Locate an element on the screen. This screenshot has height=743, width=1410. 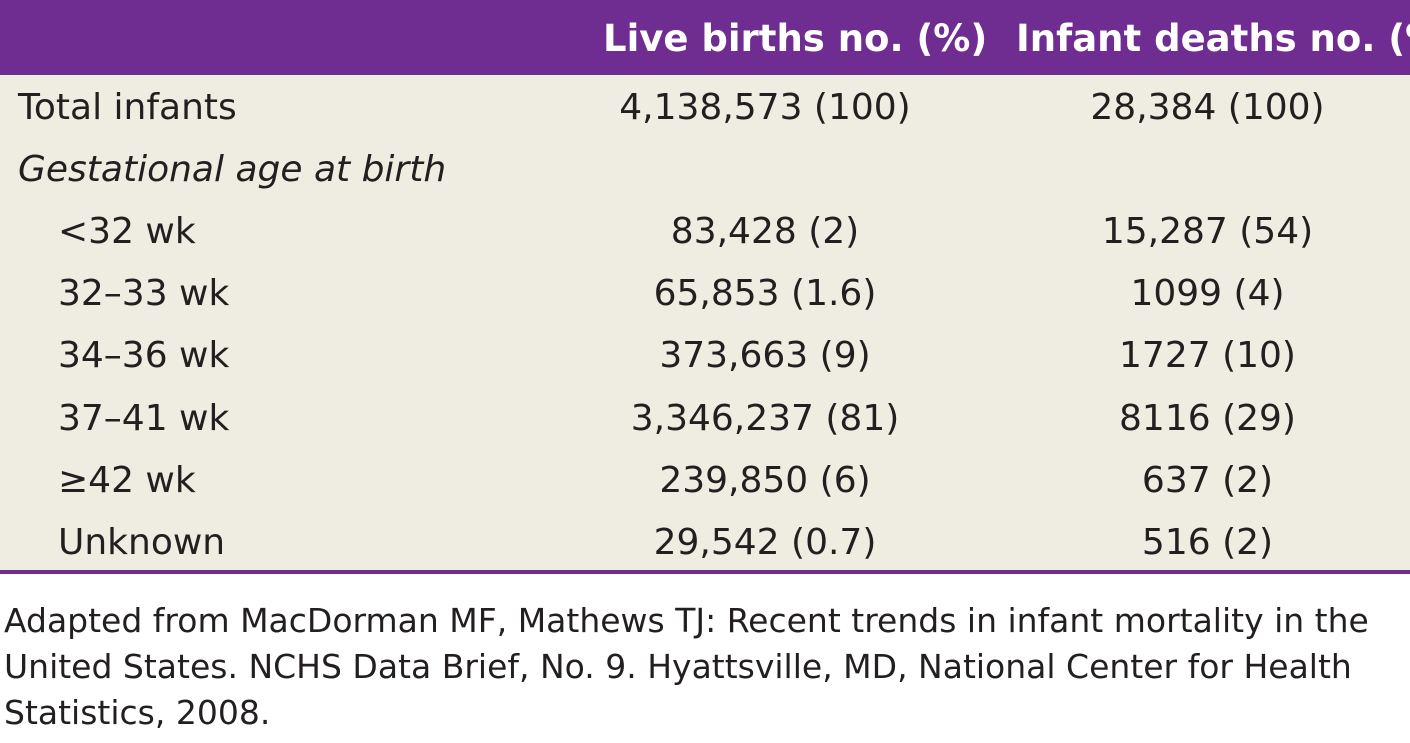
live-births-cell: 29,542 (0.7) is located at coordinates (765, 542).